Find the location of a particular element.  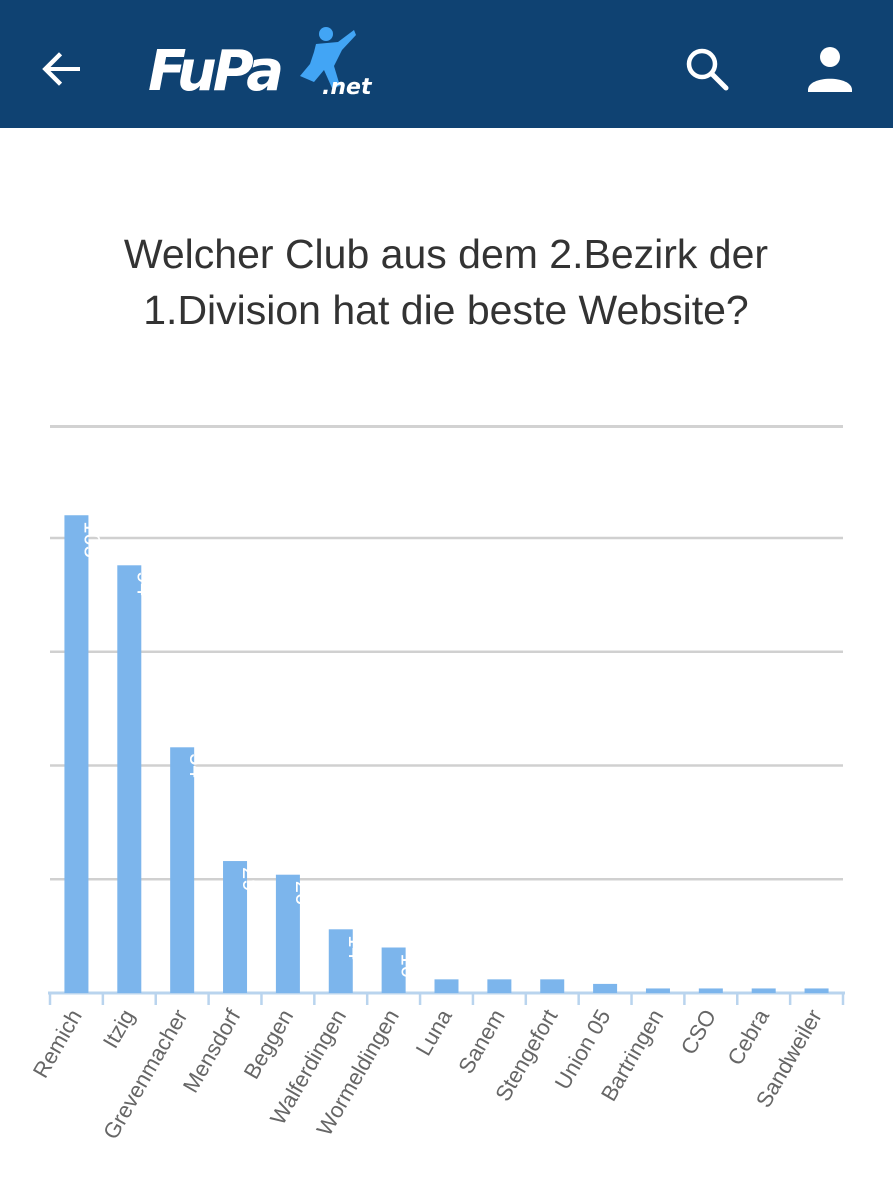

user-account-button is located at coordinates (830, 69).